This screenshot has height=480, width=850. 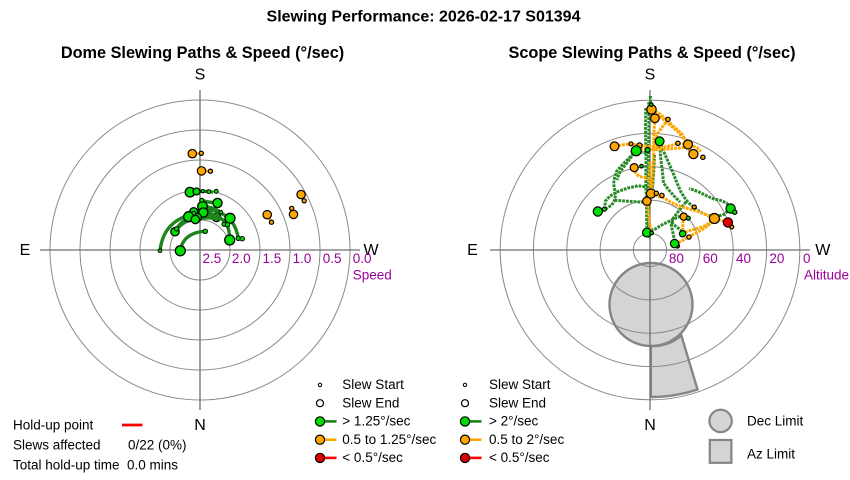 I want to click on svg-text: 60, so click(x=710, y=258).